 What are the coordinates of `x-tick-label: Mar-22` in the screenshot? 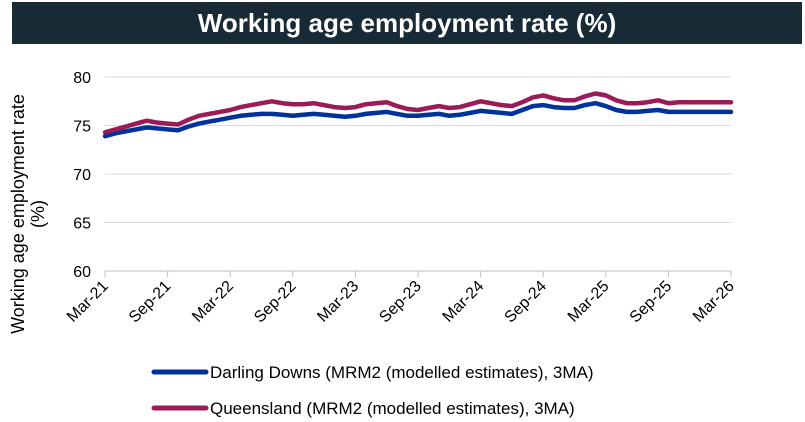 It's located at (213, 302).